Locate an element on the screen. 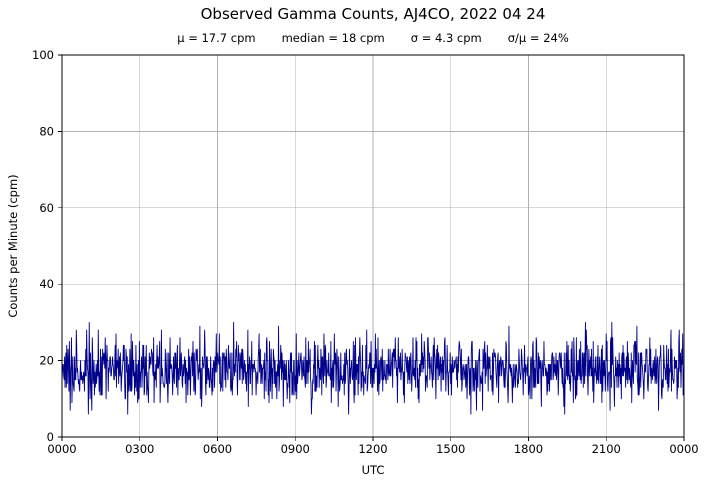 This screenshot has height=489, width=705. y-tick-label: 80 is located at coordinates (46, 131).